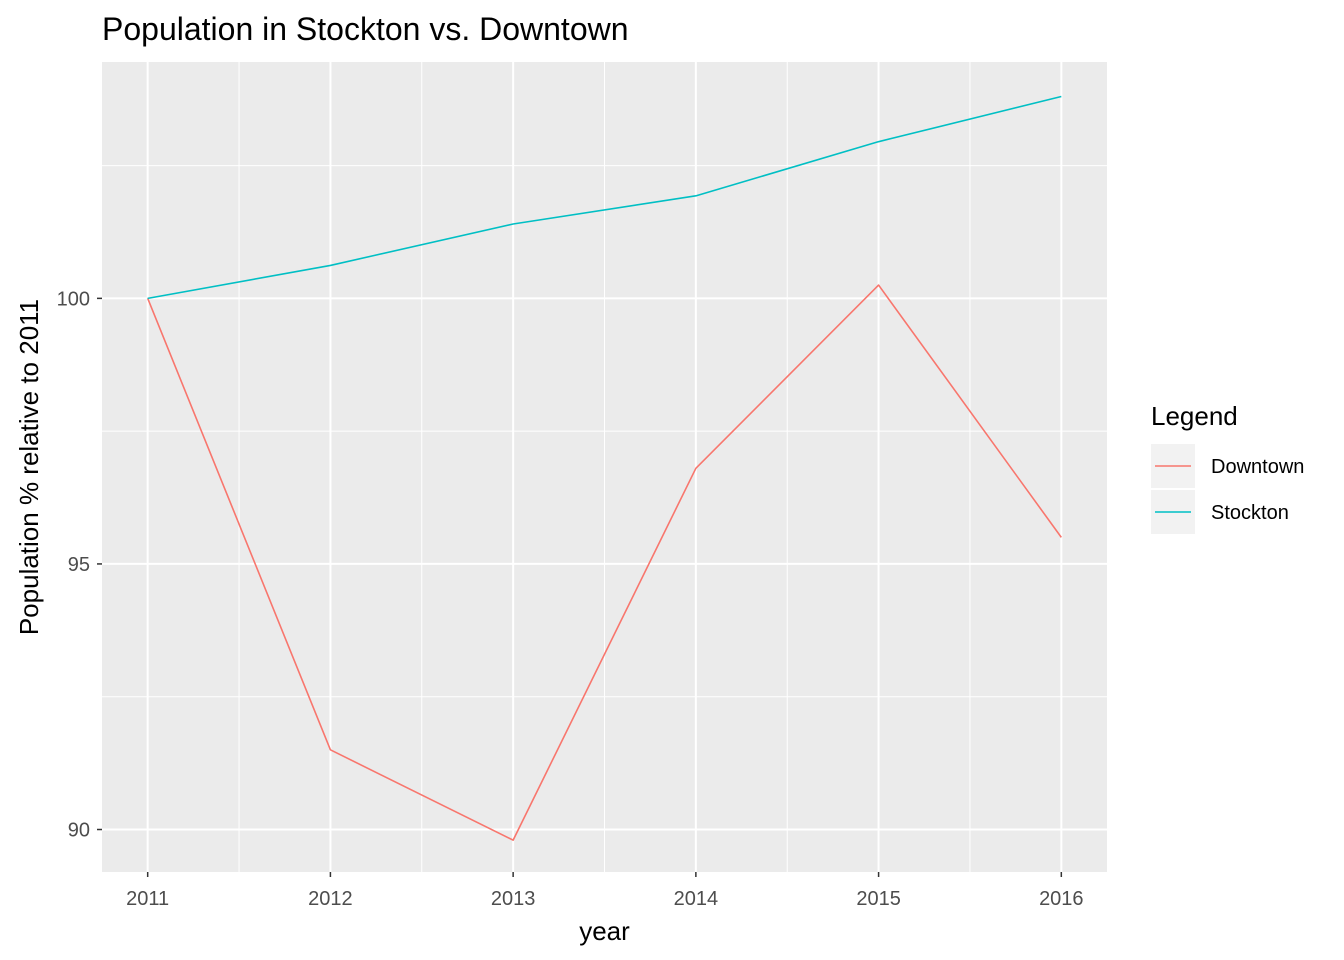  What do you see at coordinates (147, 899) in the screenshot?
I see `x-tick-label: 2011` at bounding box center [147, 899].